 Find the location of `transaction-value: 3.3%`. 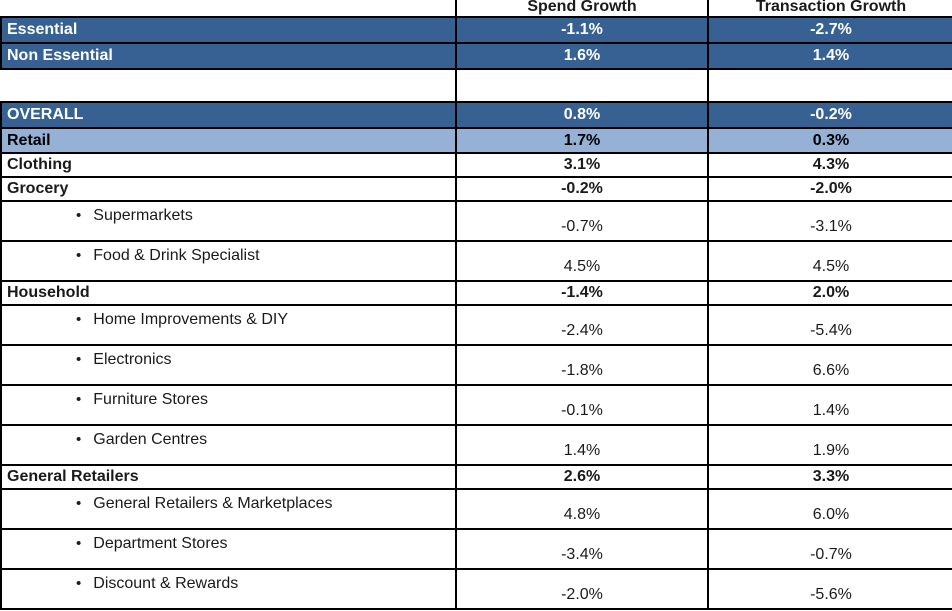

transaction-value: 3.3% is located at coordinates (829, 477).